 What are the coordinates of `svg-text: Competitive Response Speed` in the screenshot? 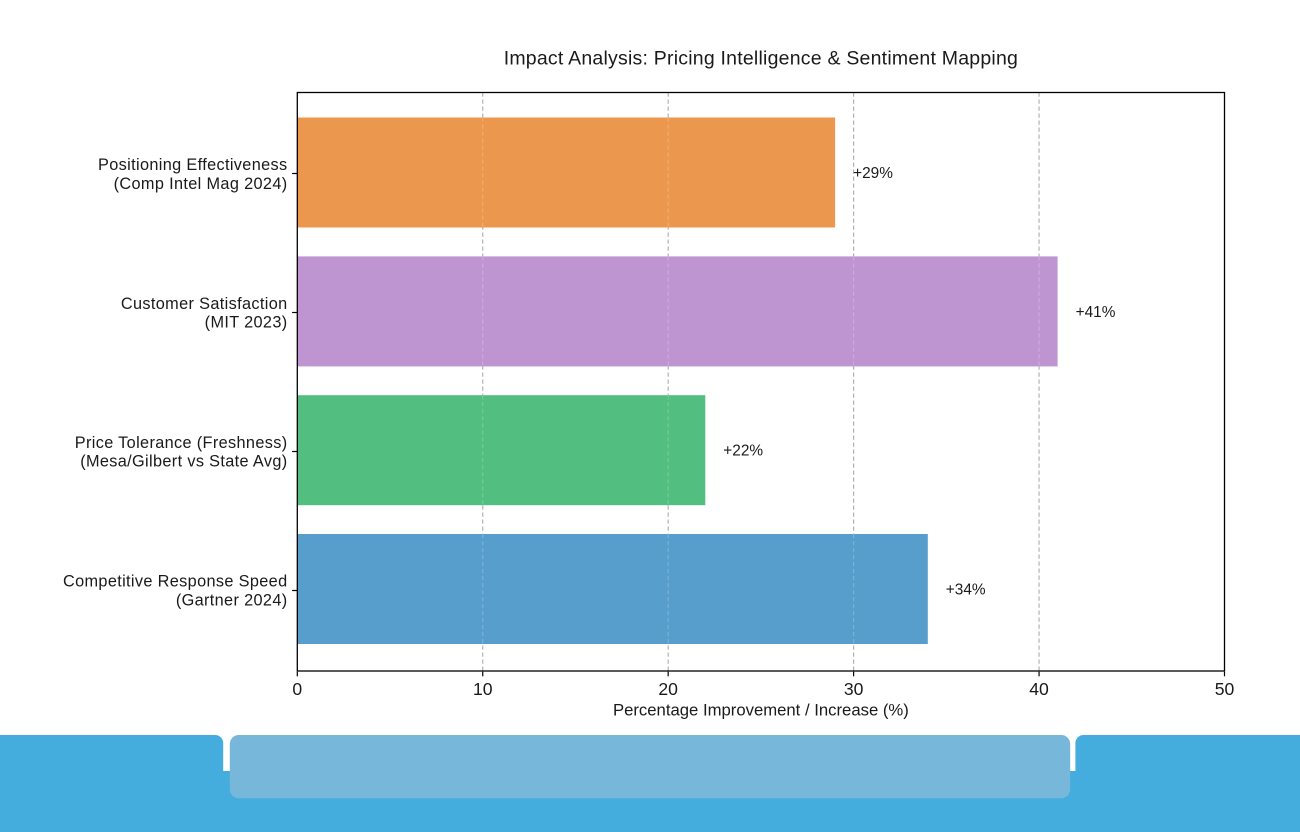 It's located at (175, 582).